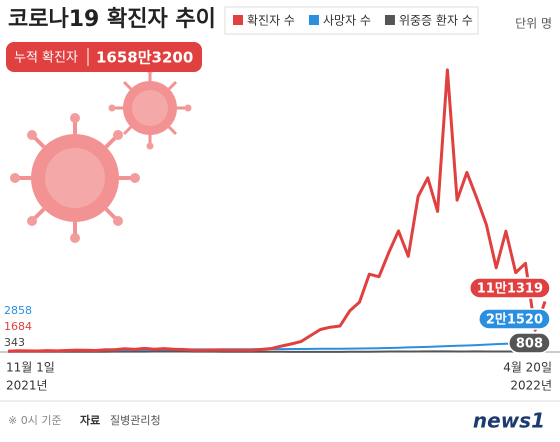 Image resolution: width=560 pixels, height=442 pixels. What do you see at coordinates (527, 368) in the screenshot?
I see `x-tick-label: 4월 20일` at bounding box center [527, 368].